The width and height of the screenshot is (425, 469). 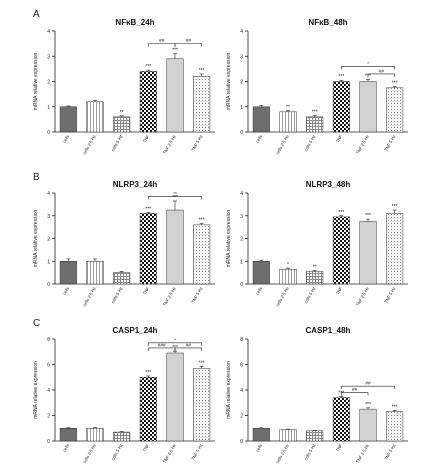 I want to click on chart-4-x-tick-label-3: cells 5 Hz, so click(x=309, y=295).